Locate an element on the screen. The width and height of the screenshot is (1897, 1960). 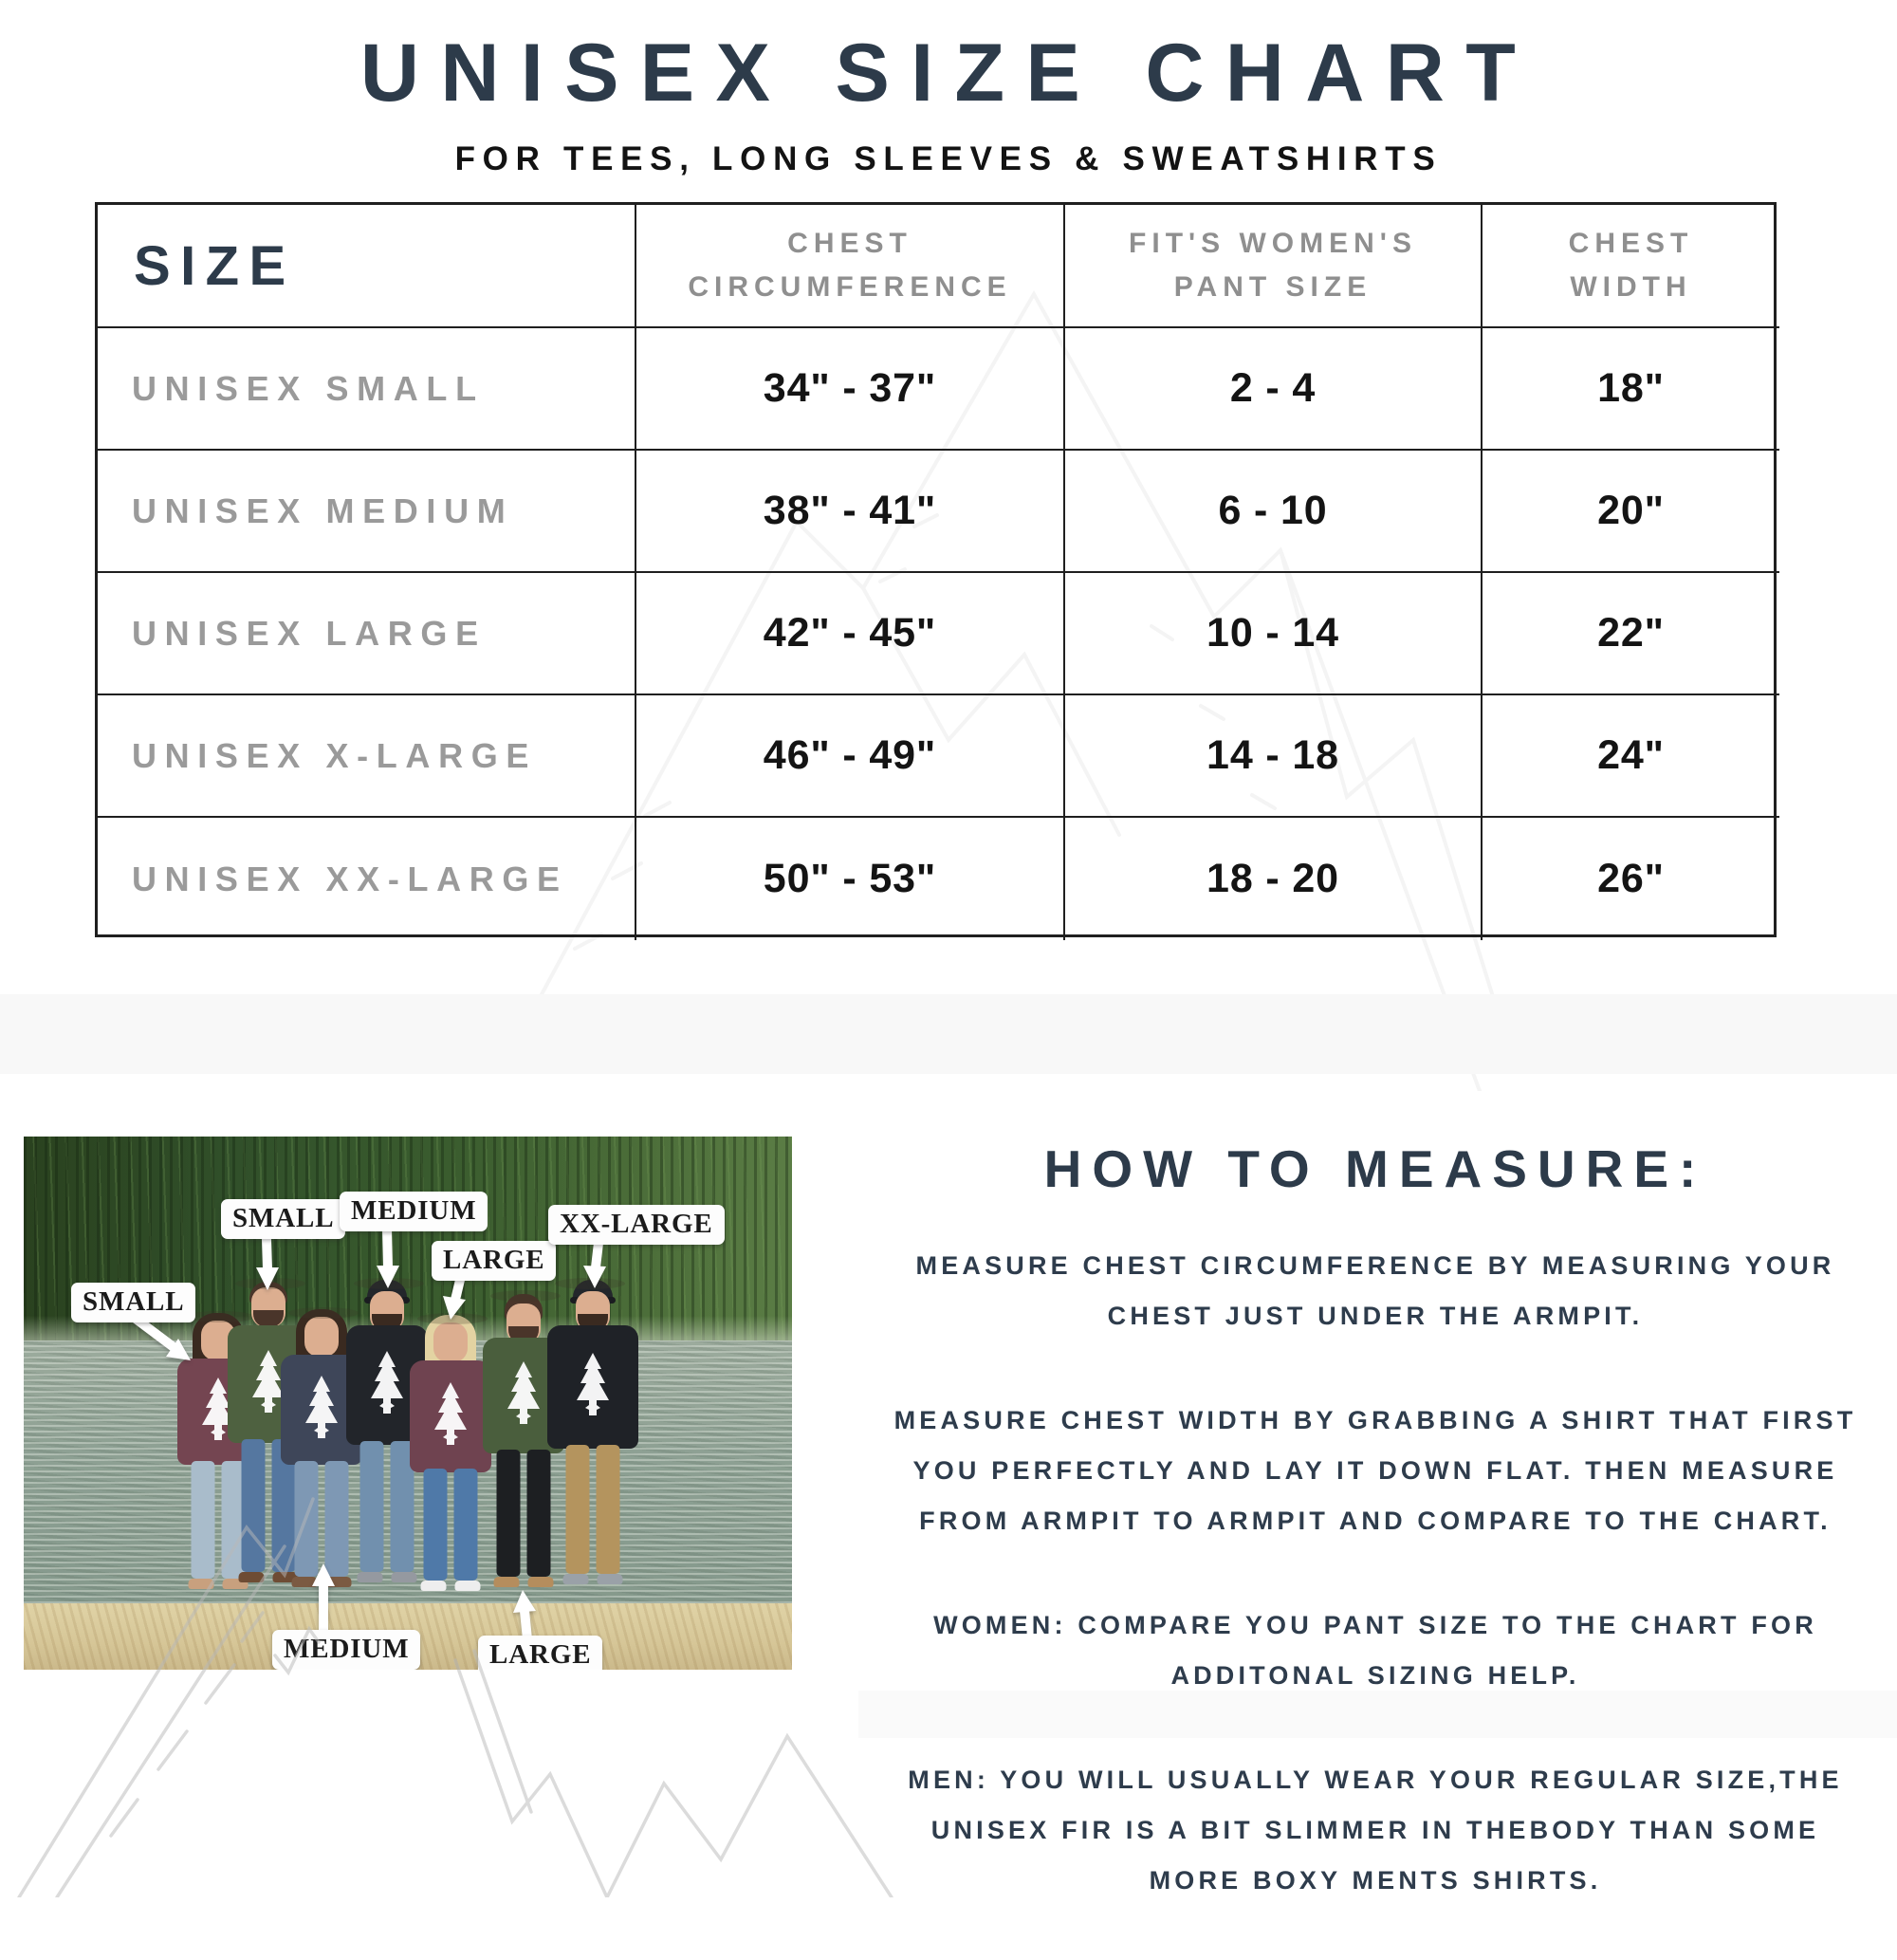
table-row-size-label: UNISEX X-LARGE is located at coordinates (367, 757).